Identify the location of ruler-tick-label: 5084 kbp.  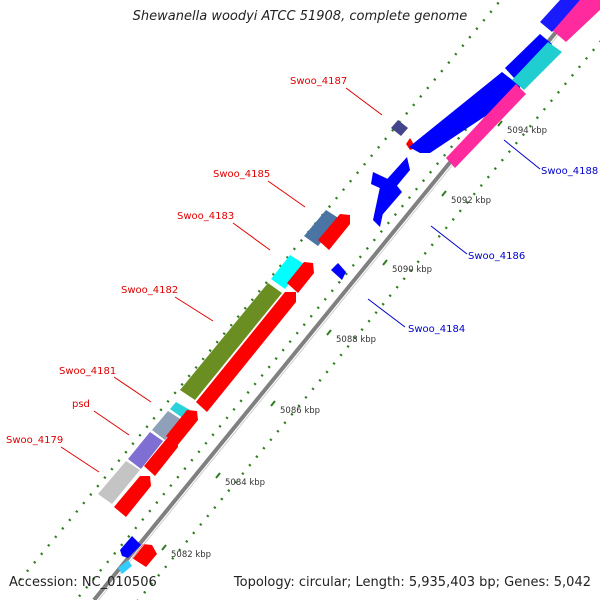
(245, 483).